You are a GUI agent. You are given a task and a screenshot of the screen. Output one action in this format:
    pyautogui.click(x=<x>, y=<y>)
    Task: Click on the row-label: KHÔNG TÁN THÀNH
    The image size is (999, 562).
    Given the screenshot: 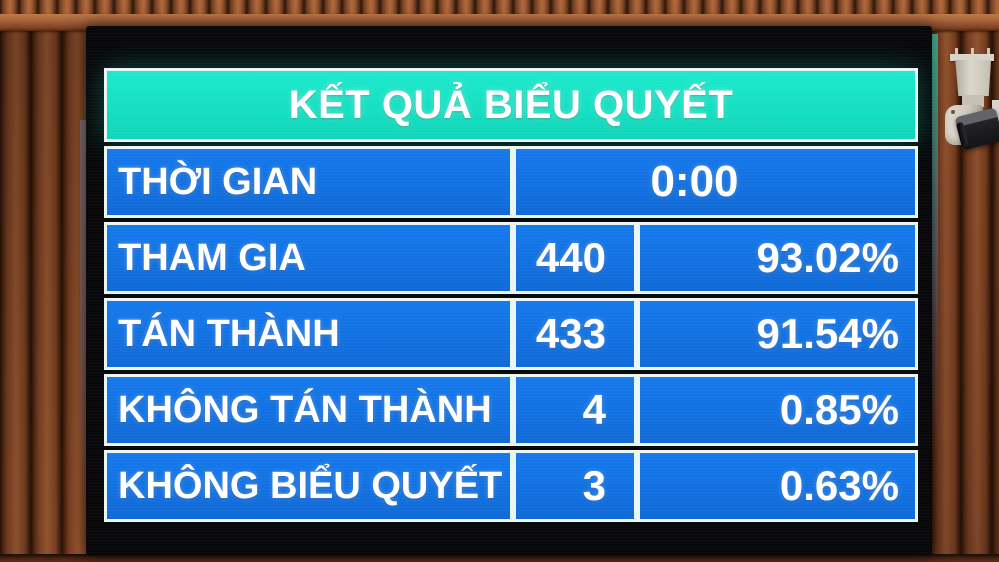 What is the action you would take?
    pyautogui.click(x=308, y=410)
    